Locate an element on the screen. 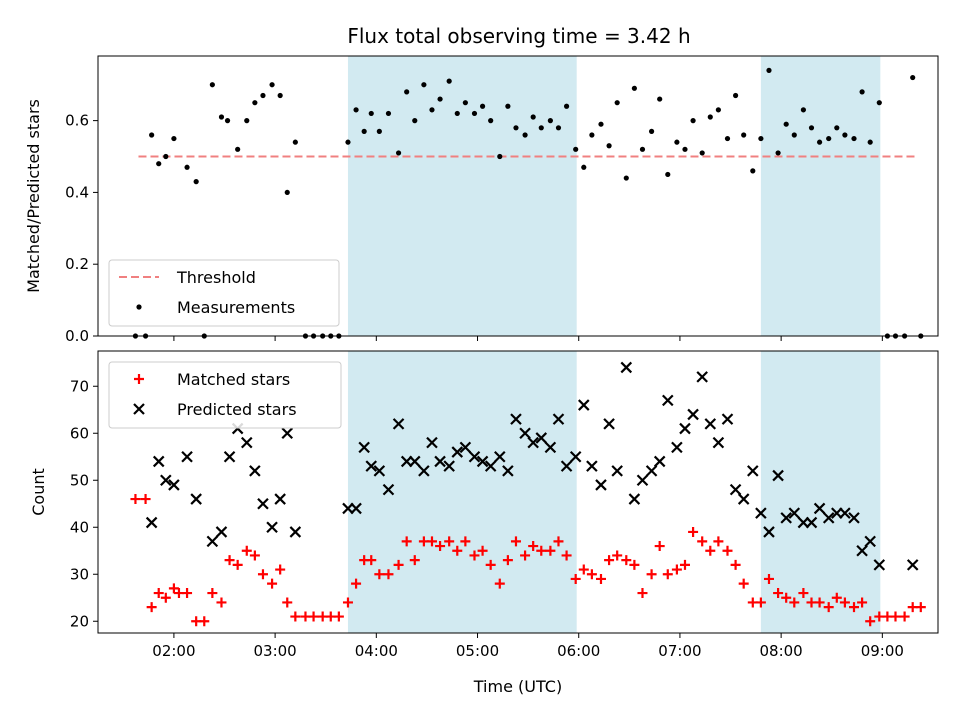 The height and width of the screenshot is (720, 960). y-tick-label: 40 is located at coordinates (79, 527).